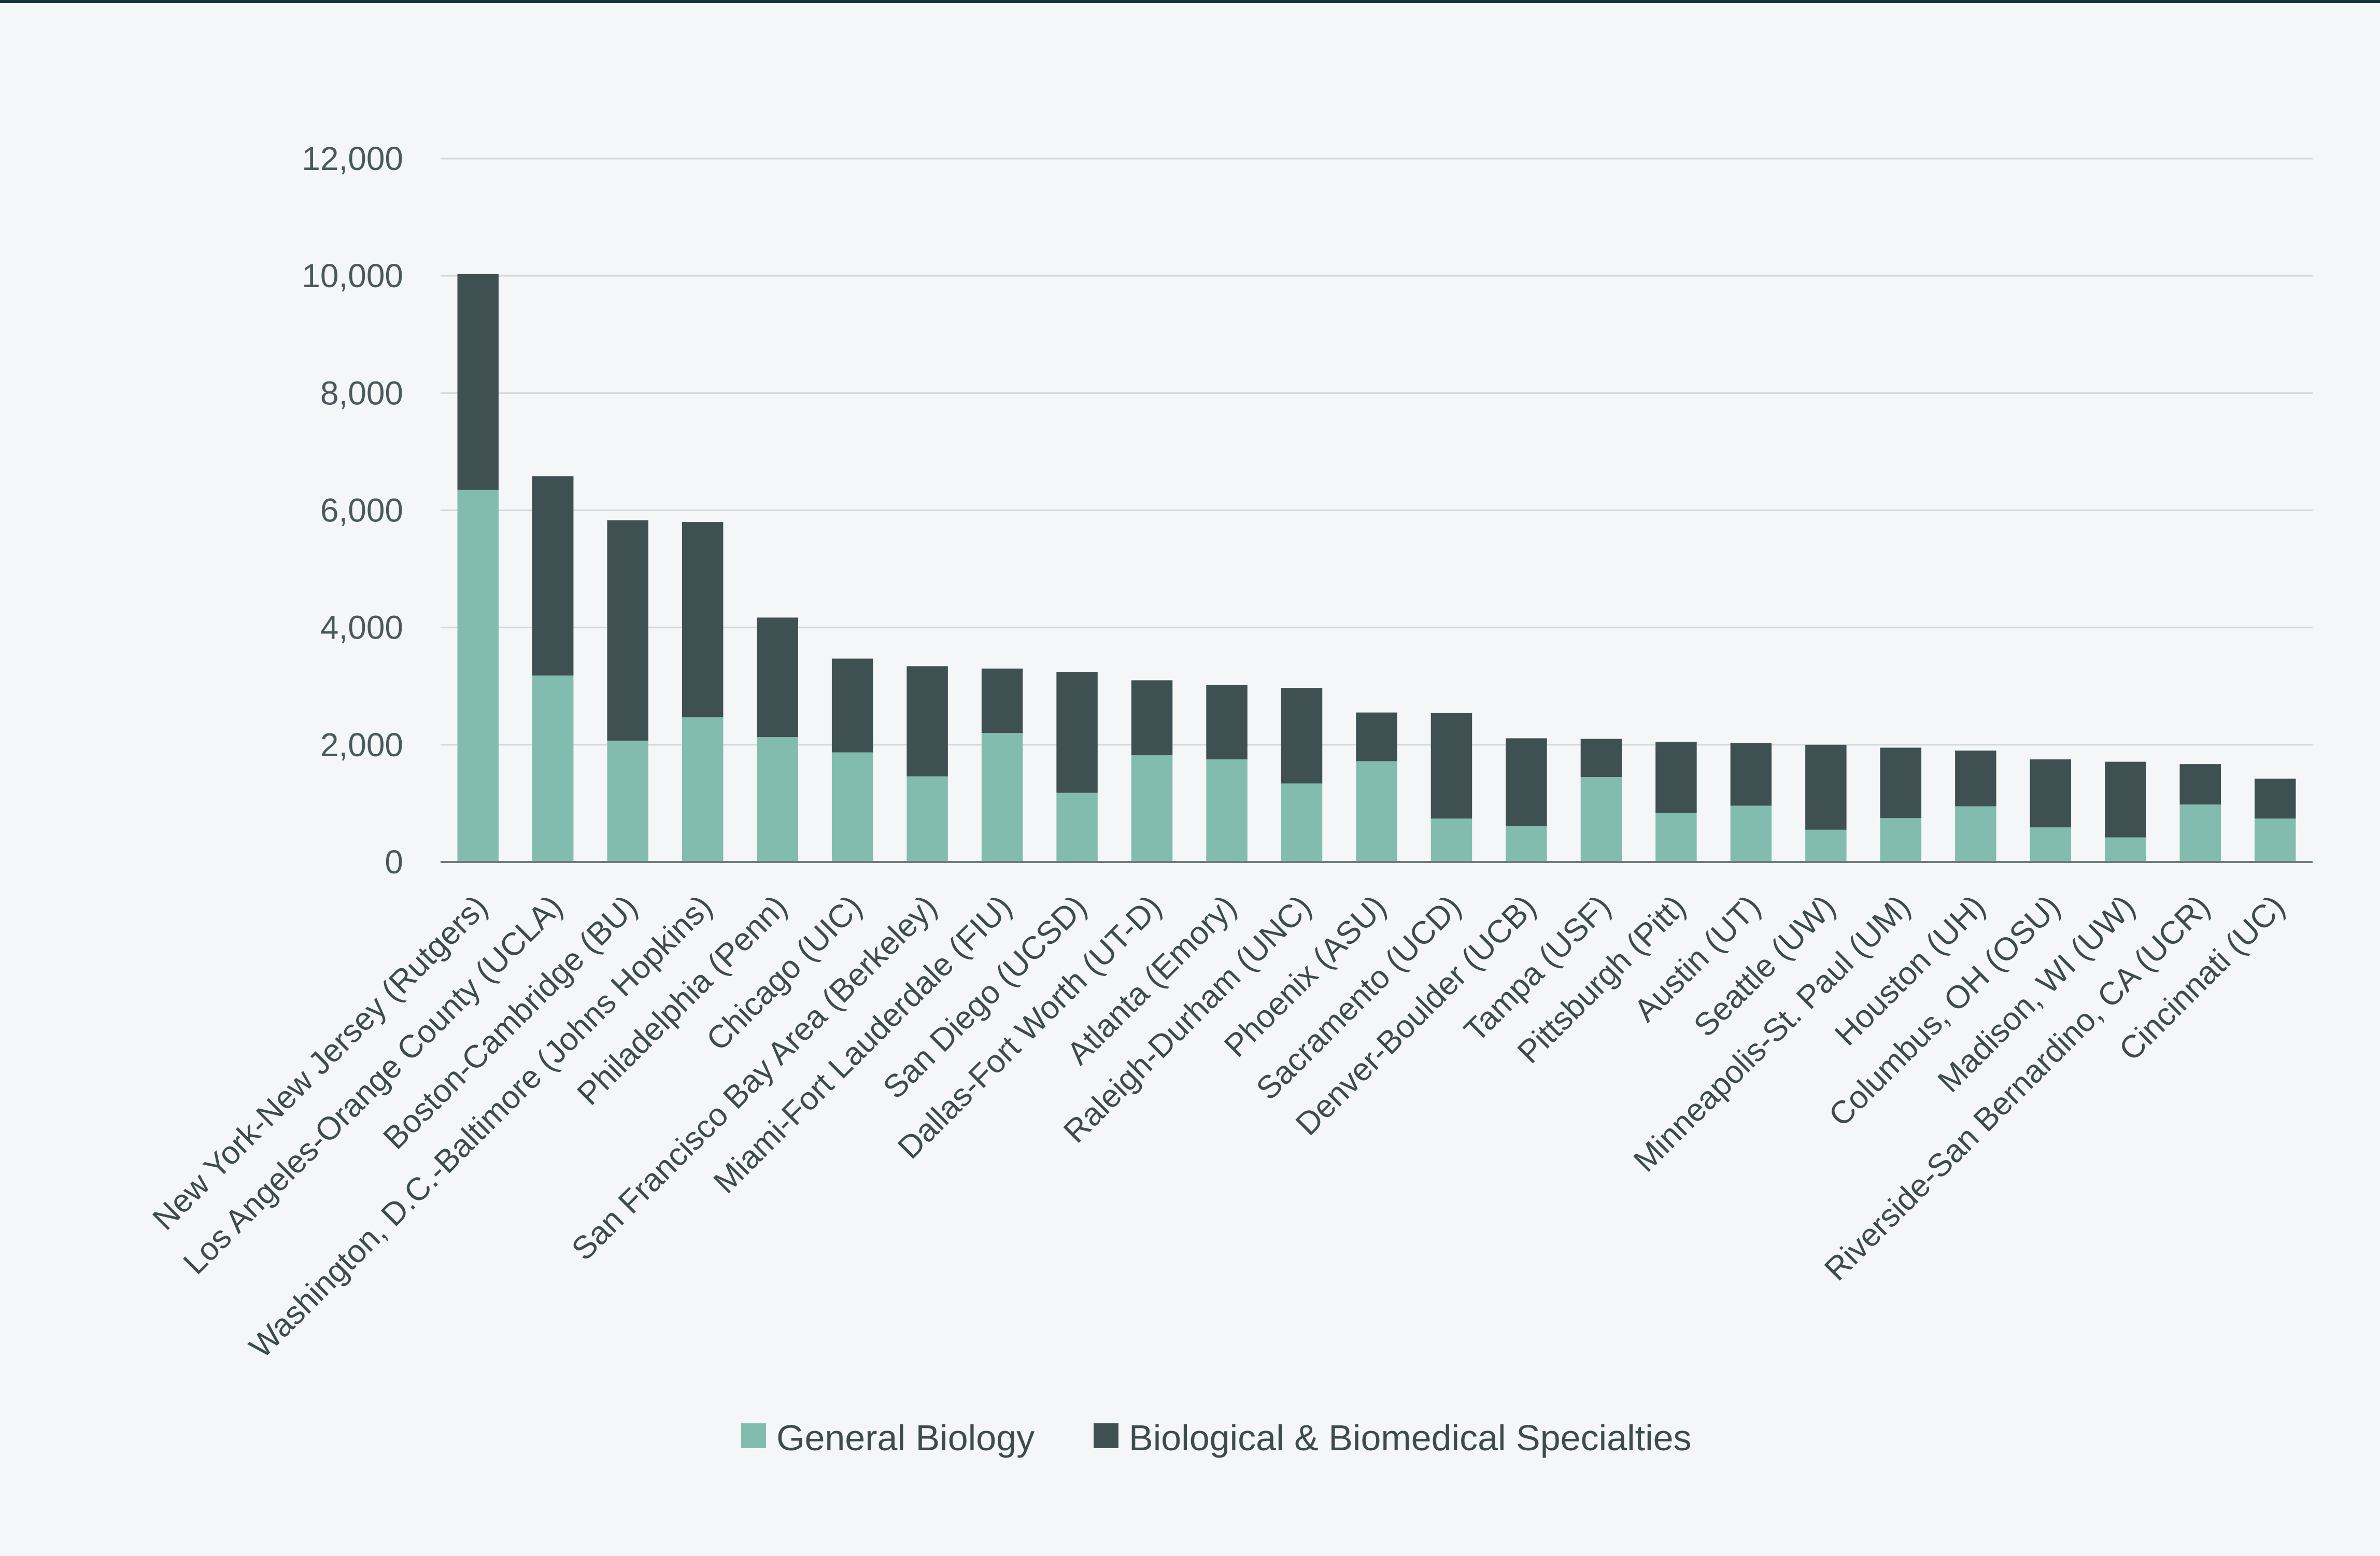 This screenshot has height=1556, width=2380. What do you see at coordinates (905, 1438) in the screenshot?
I see `legend-label: General Biology` at bounding box center [905, 1438].